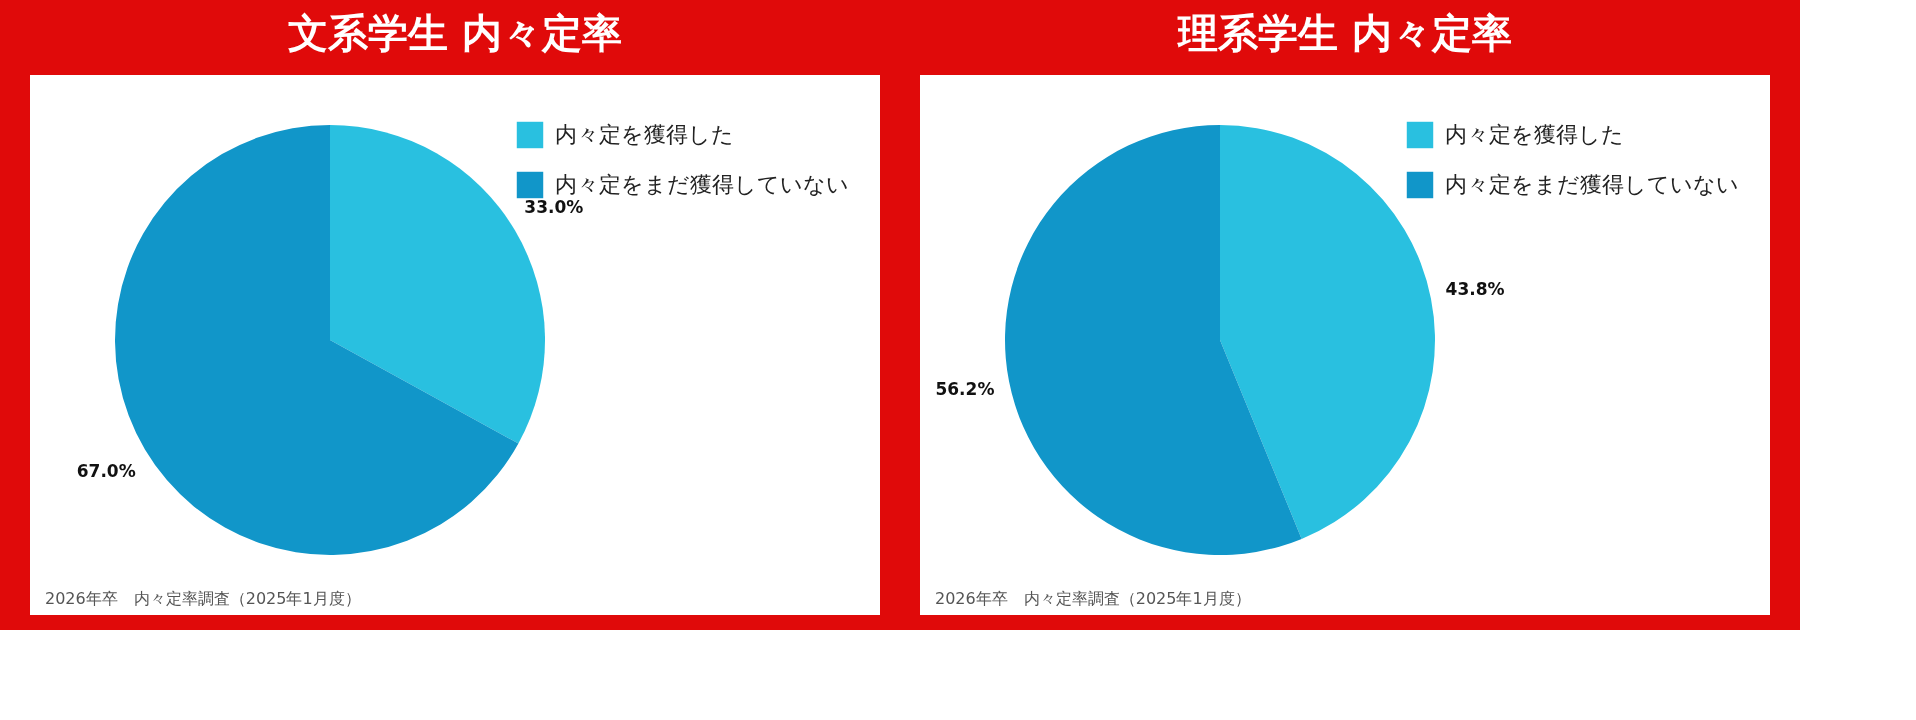 Image resolution: width=1916 pixels, height=720 pixels. What do you see at coordinates (1344, 33) in the screenshot?
I see `chart-title: 理系学生 内々定率` at bounding box center [1344, 33].